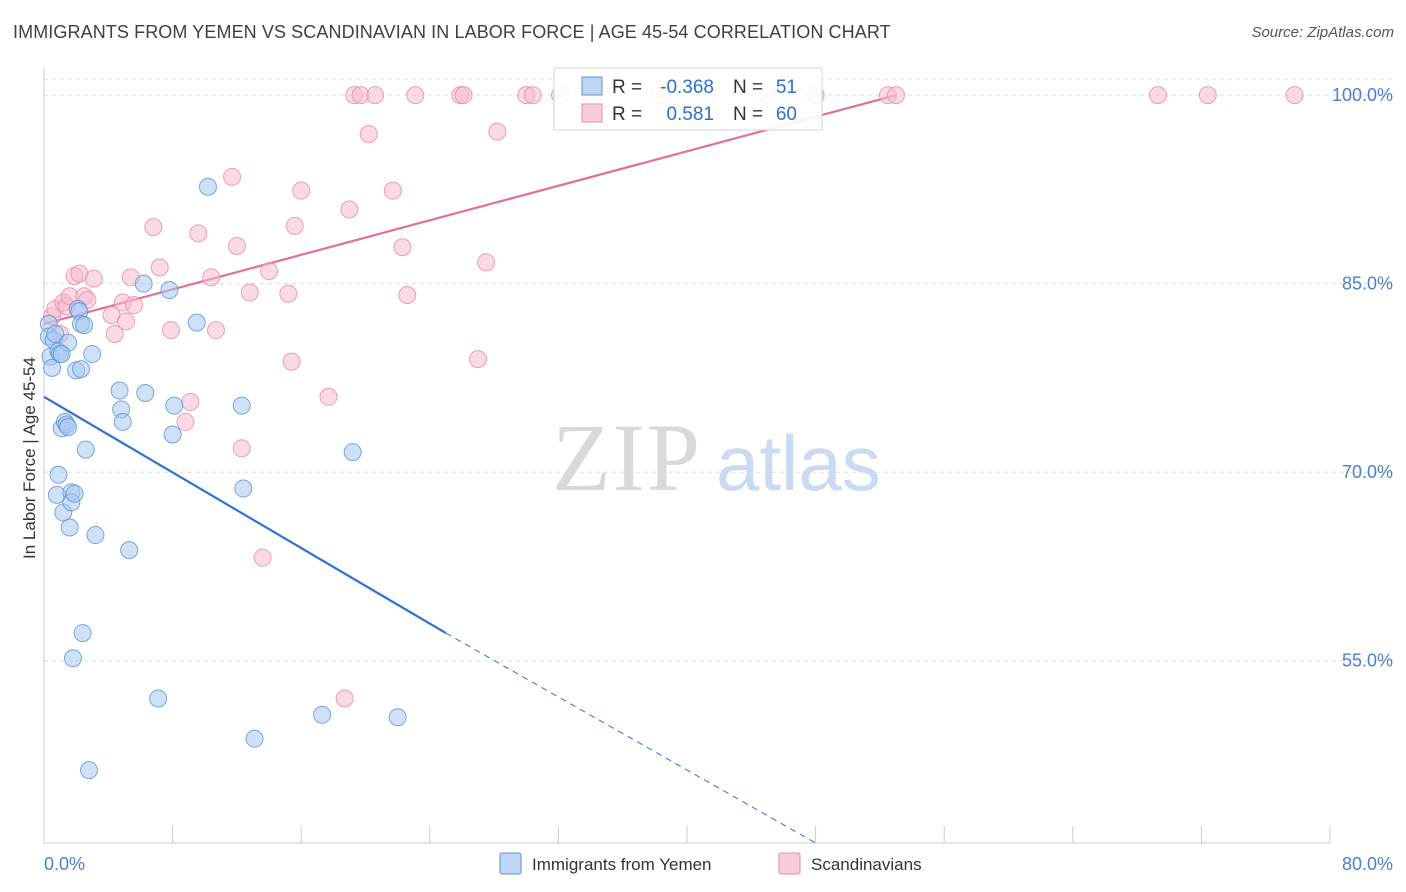 Image resolution: width=1406 pixels, height=892 pixels. I want to click on watermark: ZIP atlas, so click(716, 457).